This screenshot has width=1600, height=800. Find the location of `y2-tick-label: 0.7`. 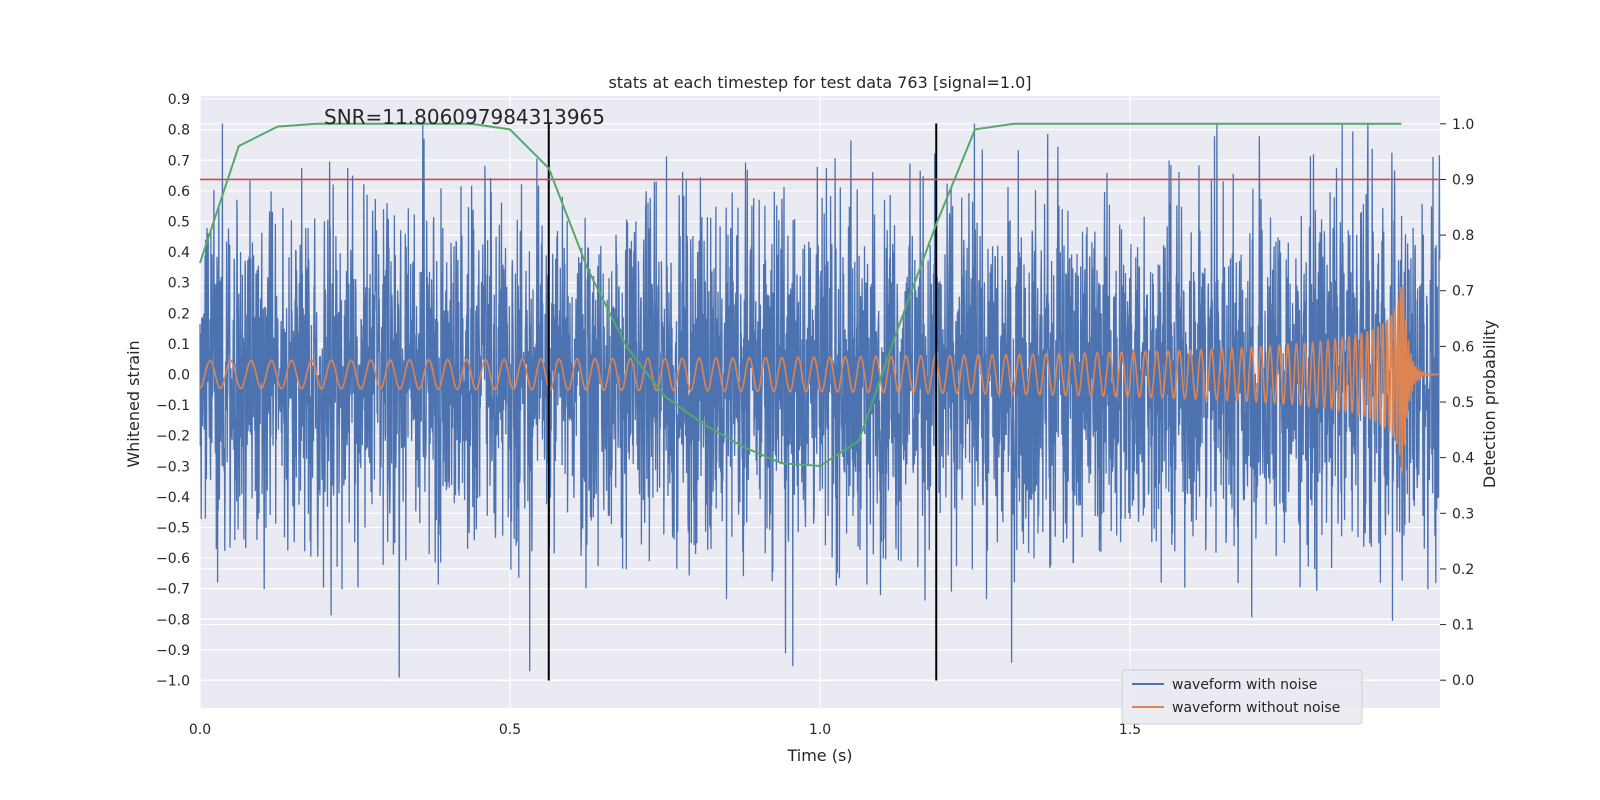

y2-tick-label: 0.7 is located at coordinates (1463, 292).